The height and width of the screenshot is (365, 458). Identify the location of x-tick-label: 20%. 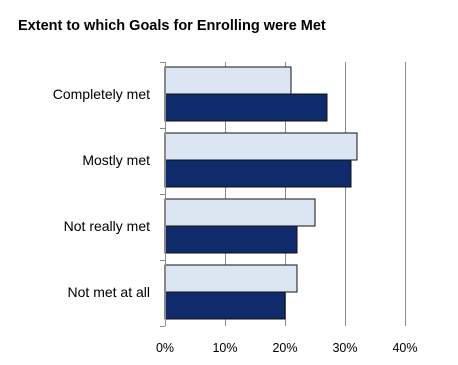
(284, 348).